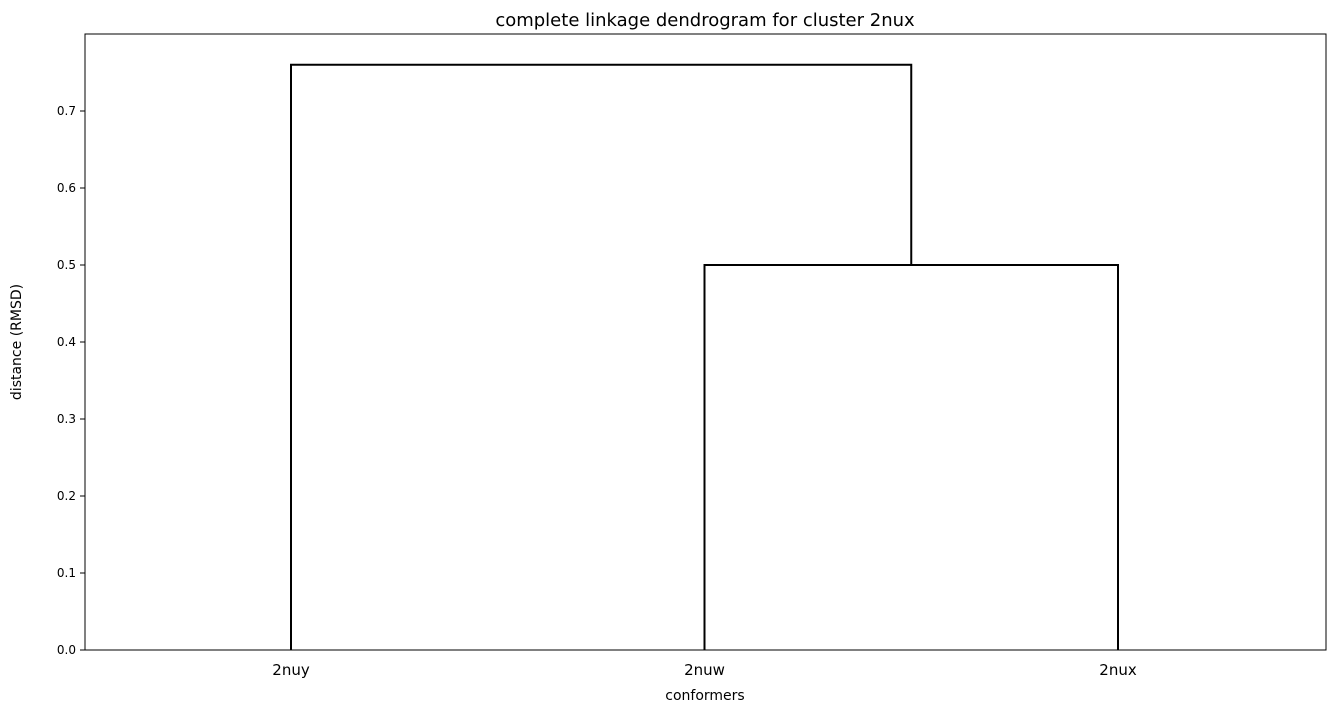 The height and width of the screenshot is (714, 1334). What do you see at coordinates (66, 265) in the screenshot?
I see `y-tick-label: 0.5` at bounding box center [66, 265].